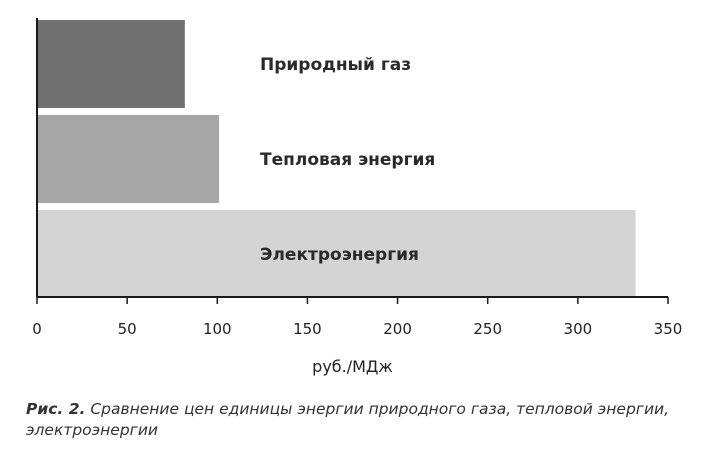  I want to click on x-ticks-group: 0 50 100 150 200 250 300 350, so click(357, 317).